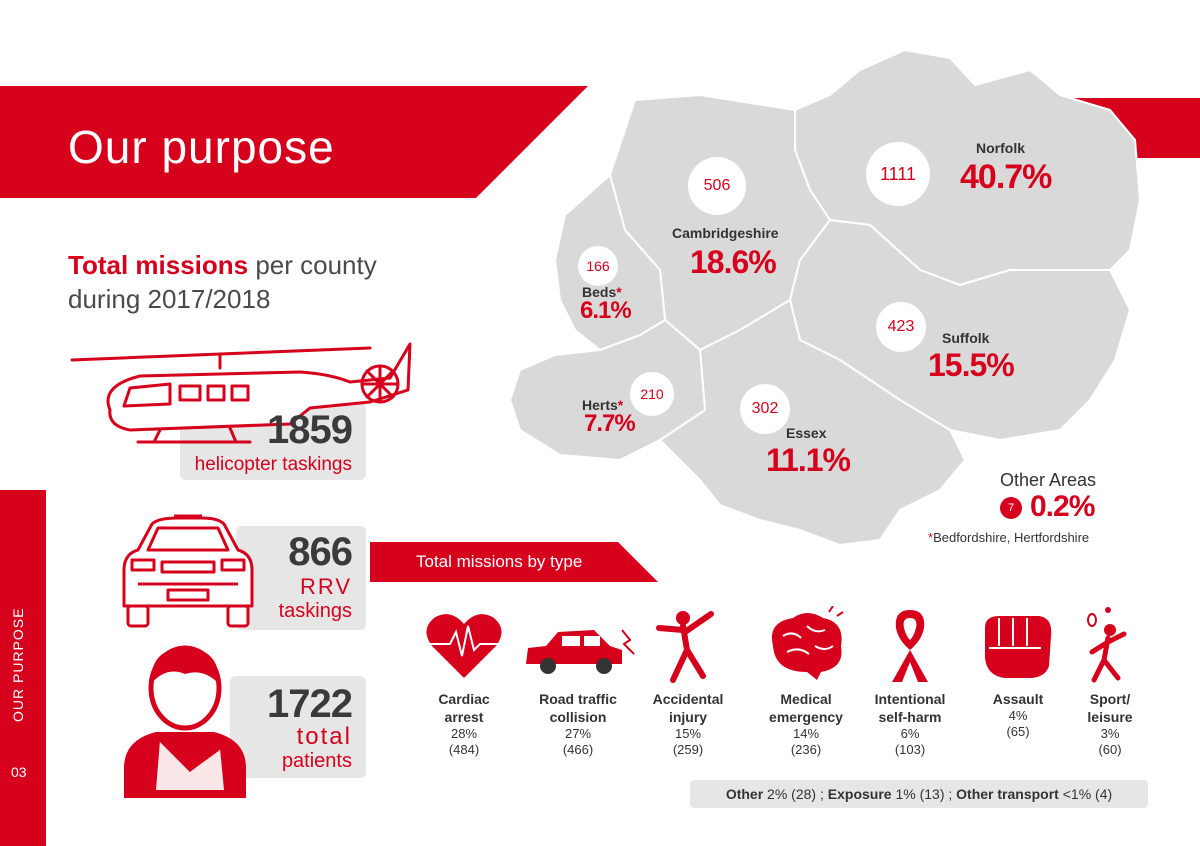  What do you see at coordinates (324, 736) in the screenshot?
I see `total-label: total` at bounding box center [324, 736].